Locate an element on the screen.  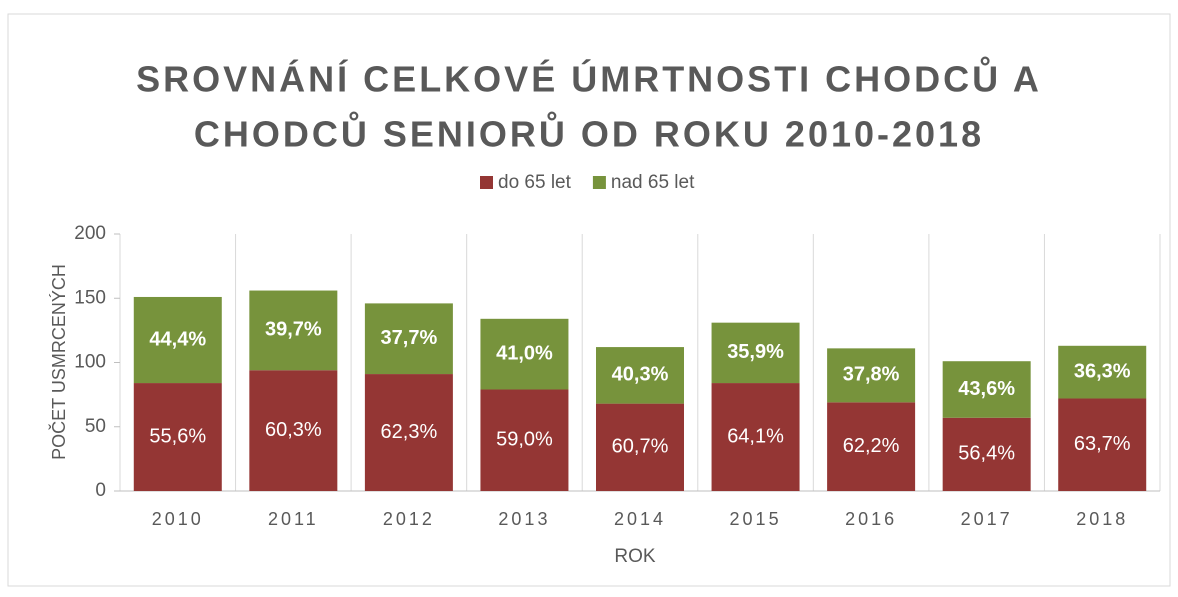
share-label: 44,4% is located at coordinates (177, 339).